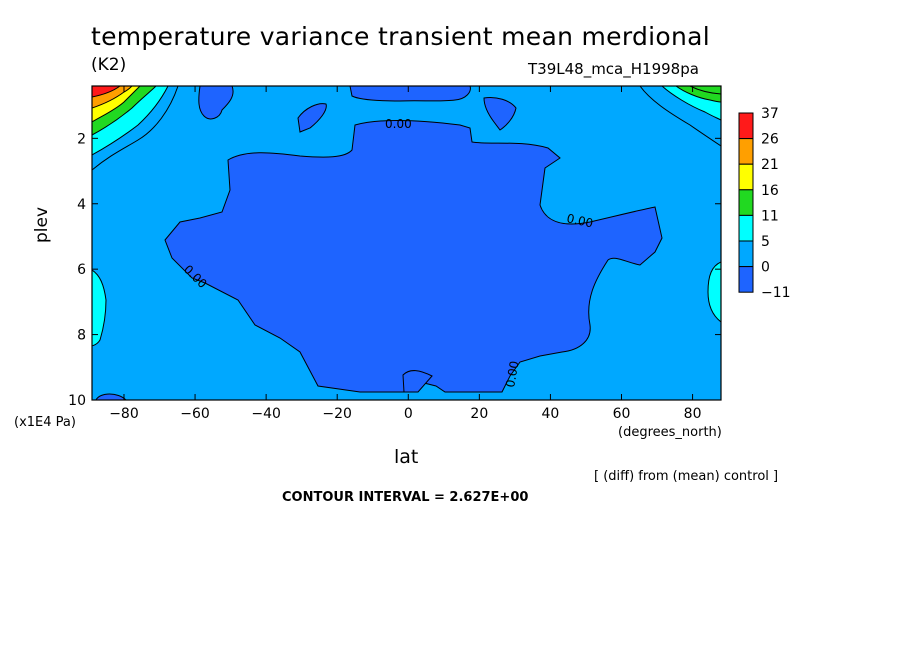 The image size is (904, 654). Describe the element at coordinates (686, 476) in the screenshot. I see `diff-note: [ (diff) from (mean) control ]` at that location.